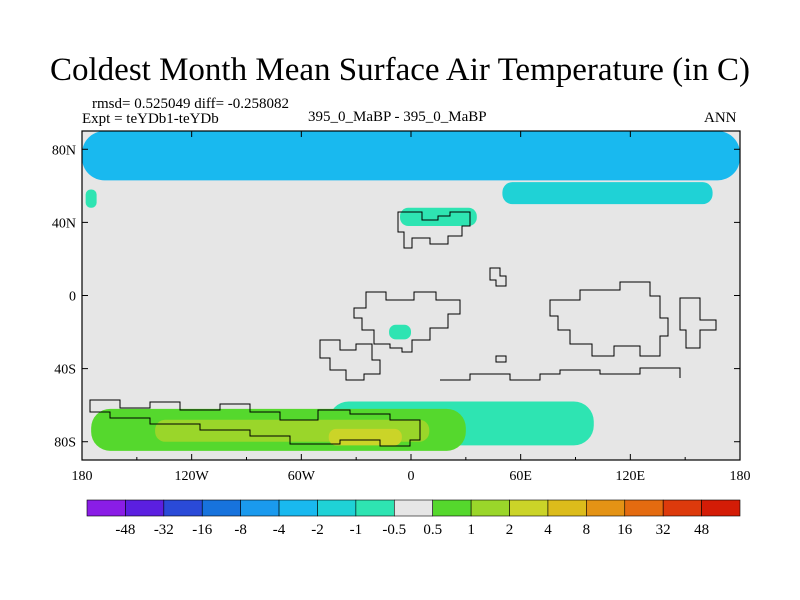 The image size is (800, 600). What do you see at coordinates (302, 476) in the screenshot?
I see `x-tick-label-2: 60W` at bounding box center [302, 476].